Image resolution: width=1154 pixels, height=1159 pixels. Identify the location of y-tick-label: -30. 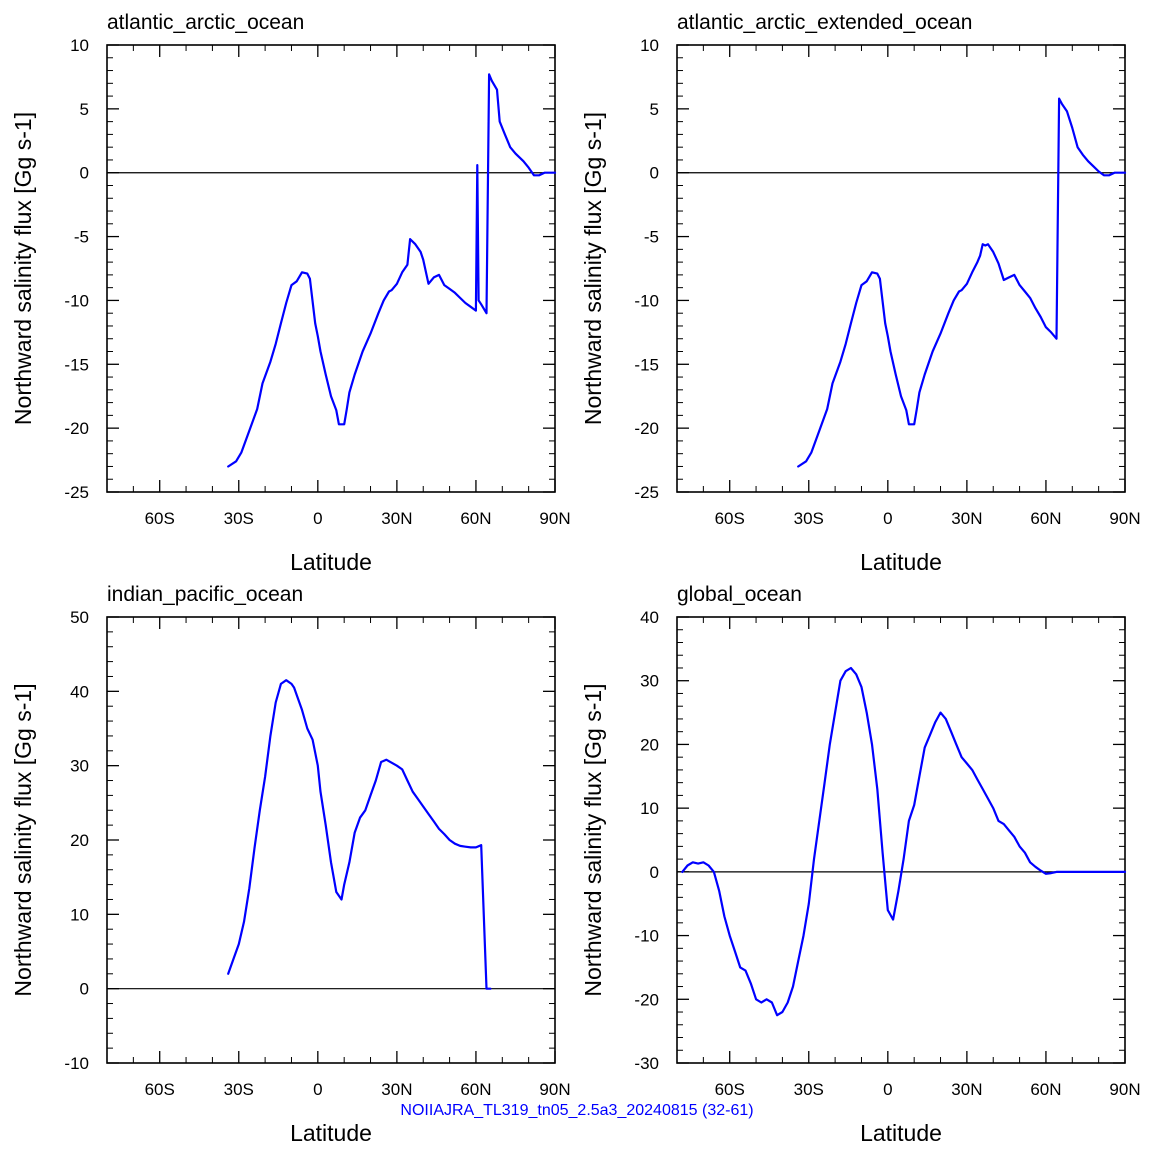
(646, 1063).